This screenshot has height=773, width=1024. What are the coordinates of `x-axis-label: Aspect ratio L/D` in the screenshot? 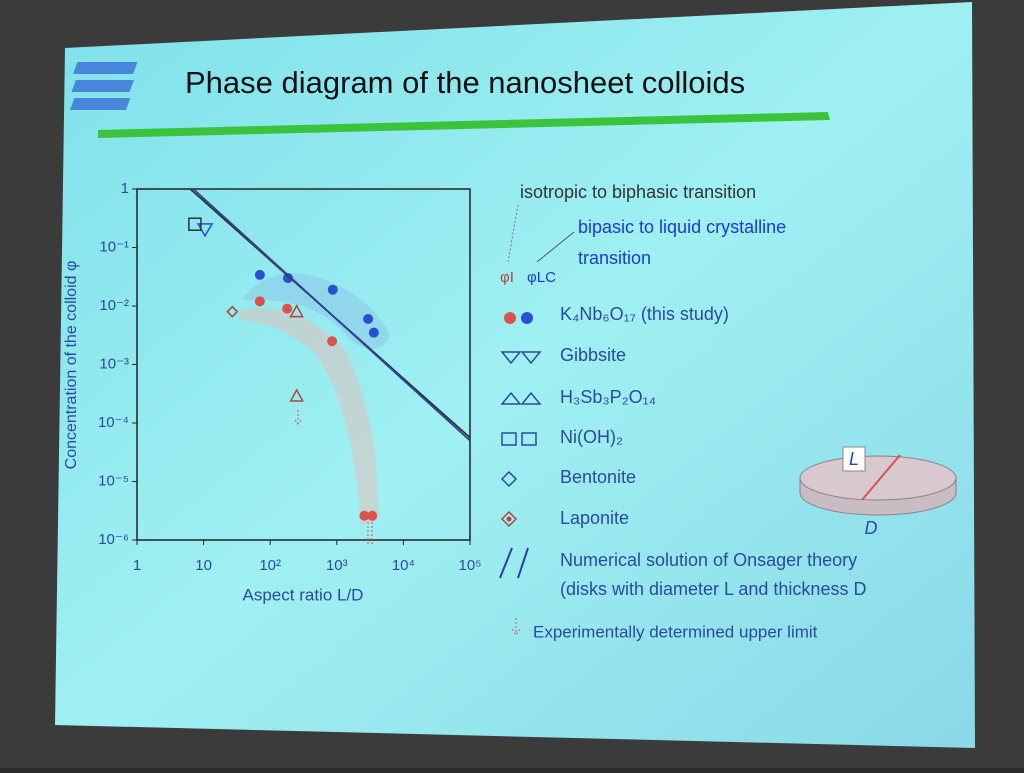 It's located at (303, 594).